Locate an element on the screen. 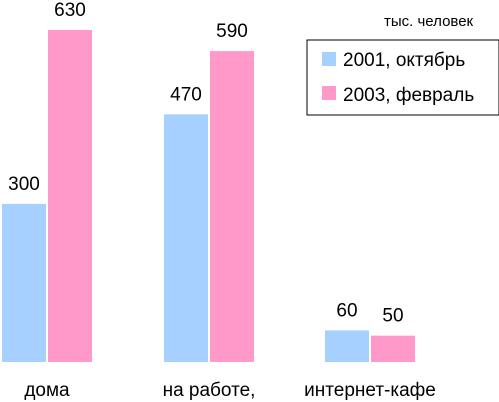 This screenshot has width=499, height=402. category-label-2: интернет-кафе is located at coordinates (370, 390).